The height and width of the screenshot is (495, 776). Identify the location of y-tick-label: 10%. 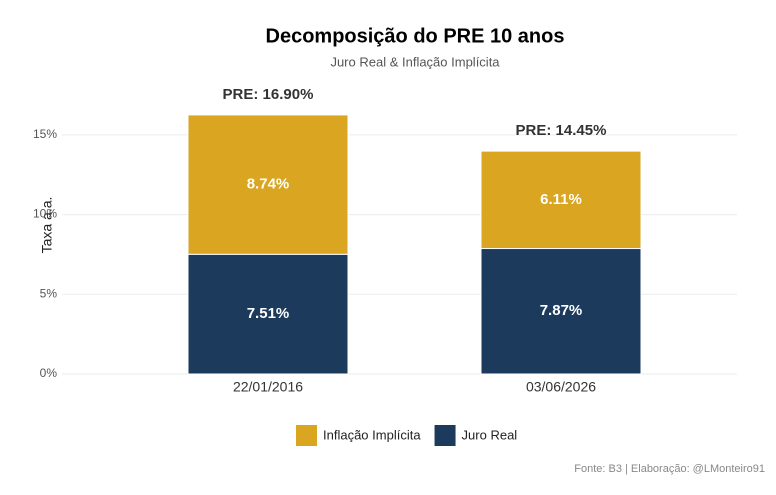
(45, 214).